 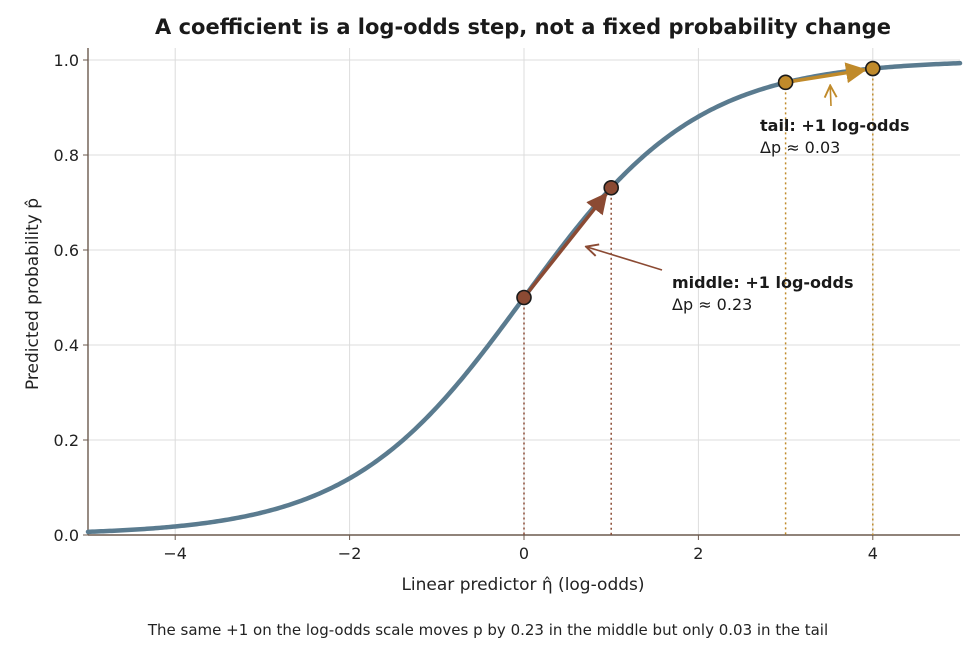 What do you see at coordinates (800, 147) in the screenshot?
I see `tail-annotation-delta: Δp ≈ 0.03` at bounding box center [800, 147].